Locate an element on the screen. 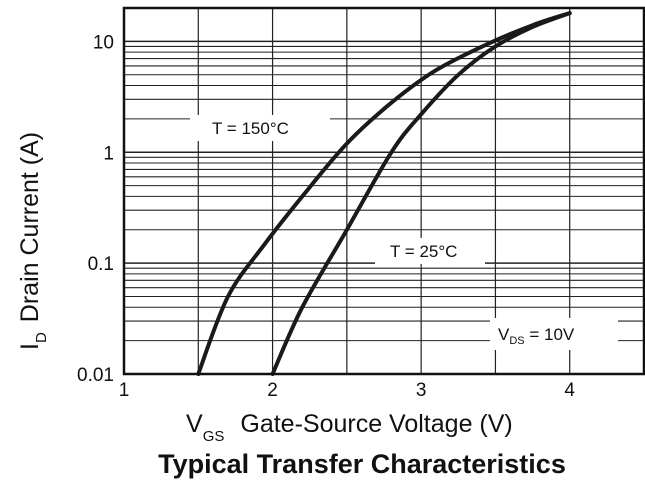 The image size is (645, 484). x-axis-main: V is located at coordinates (194, 424).